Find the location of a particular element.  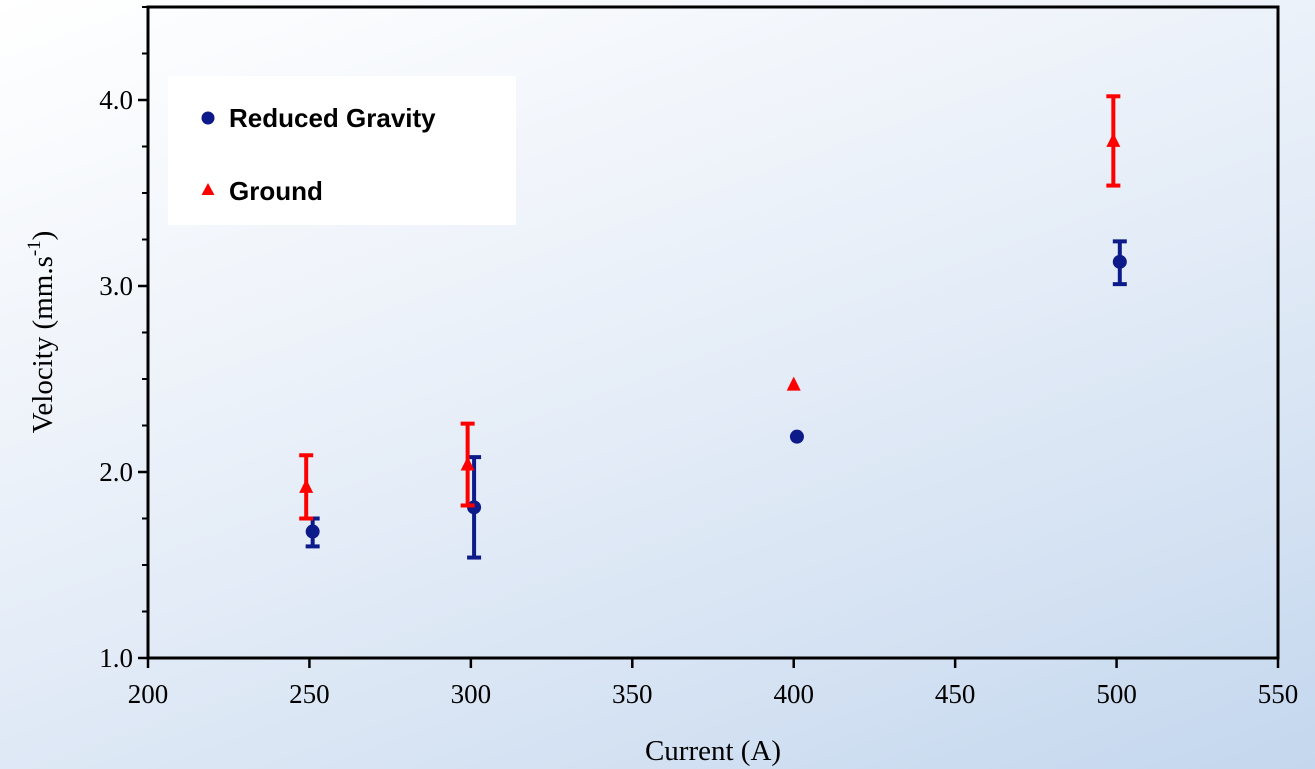

x-tick-label: 250 is located at coordinates (309, 694).